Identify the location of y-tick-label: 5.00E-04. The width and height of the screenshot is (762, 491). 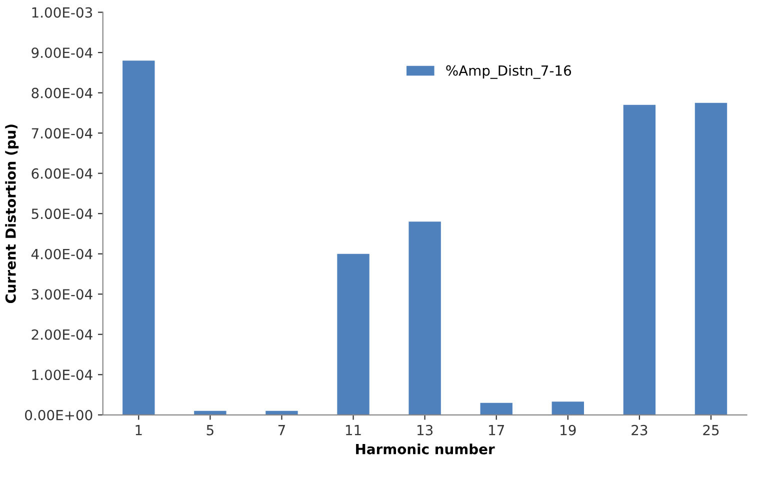
(62, 214).